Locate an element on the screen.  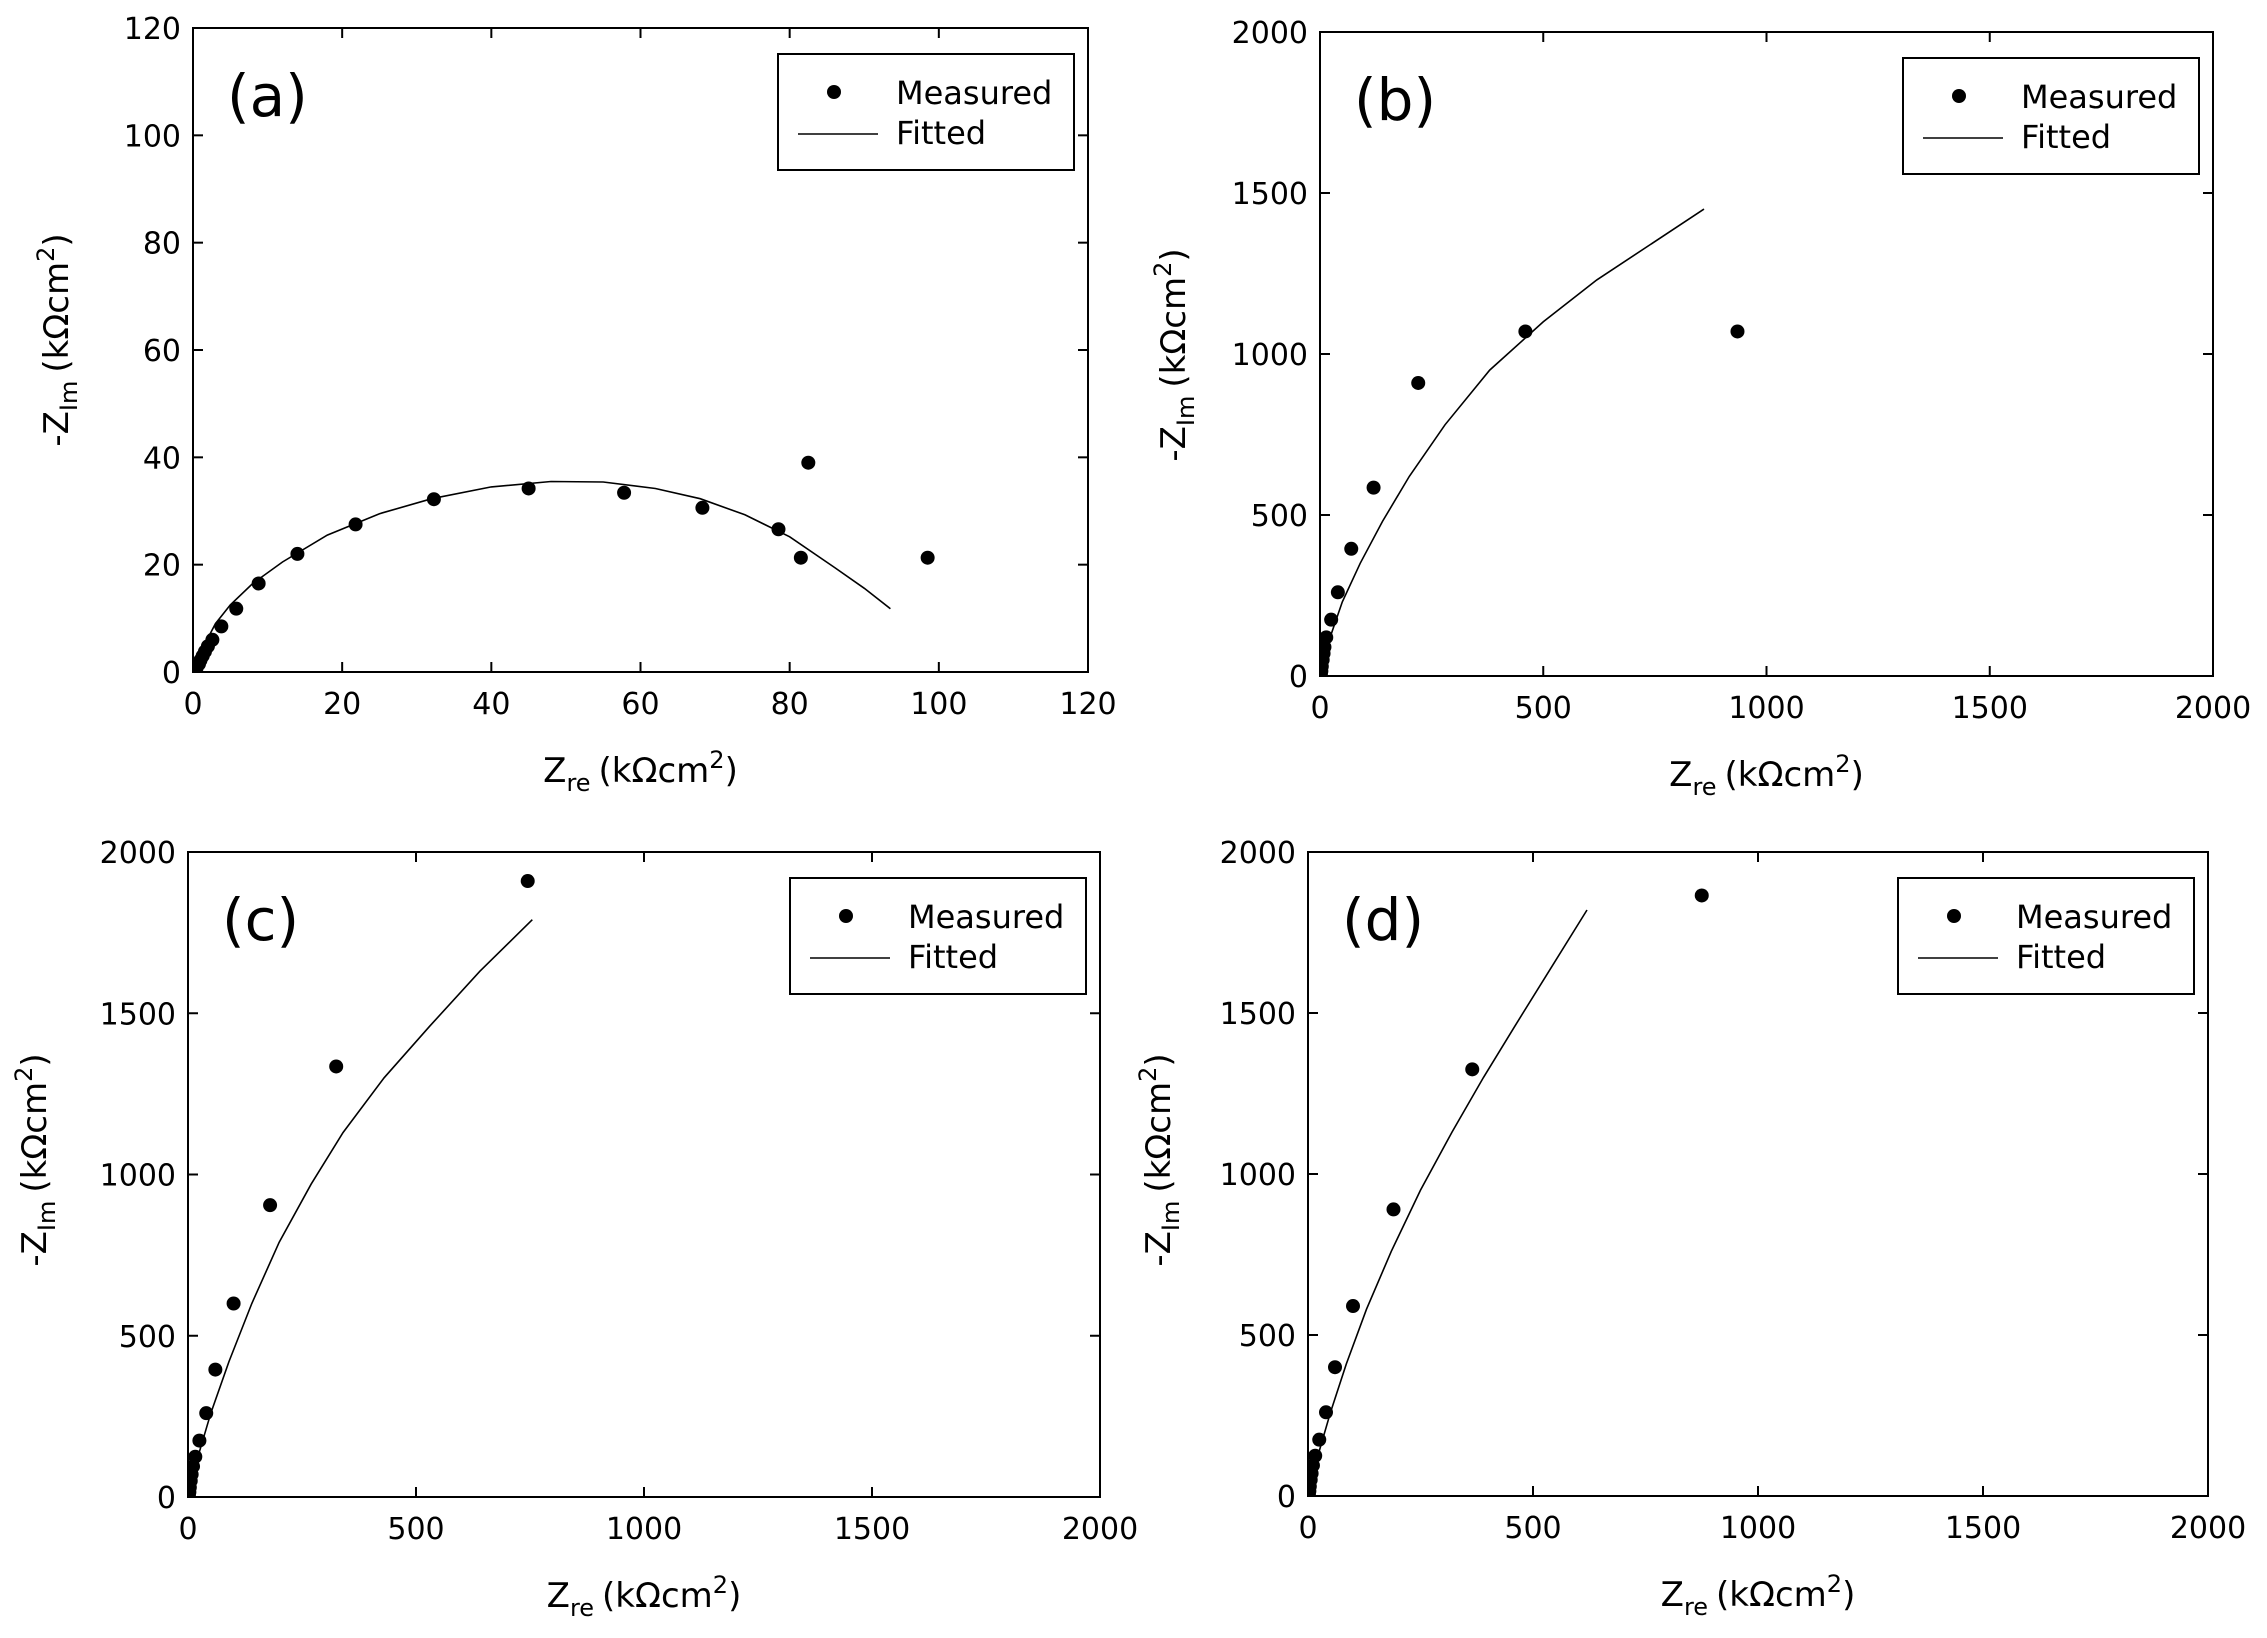
y-tick-label: 0 is located at coordinates (171, 673).